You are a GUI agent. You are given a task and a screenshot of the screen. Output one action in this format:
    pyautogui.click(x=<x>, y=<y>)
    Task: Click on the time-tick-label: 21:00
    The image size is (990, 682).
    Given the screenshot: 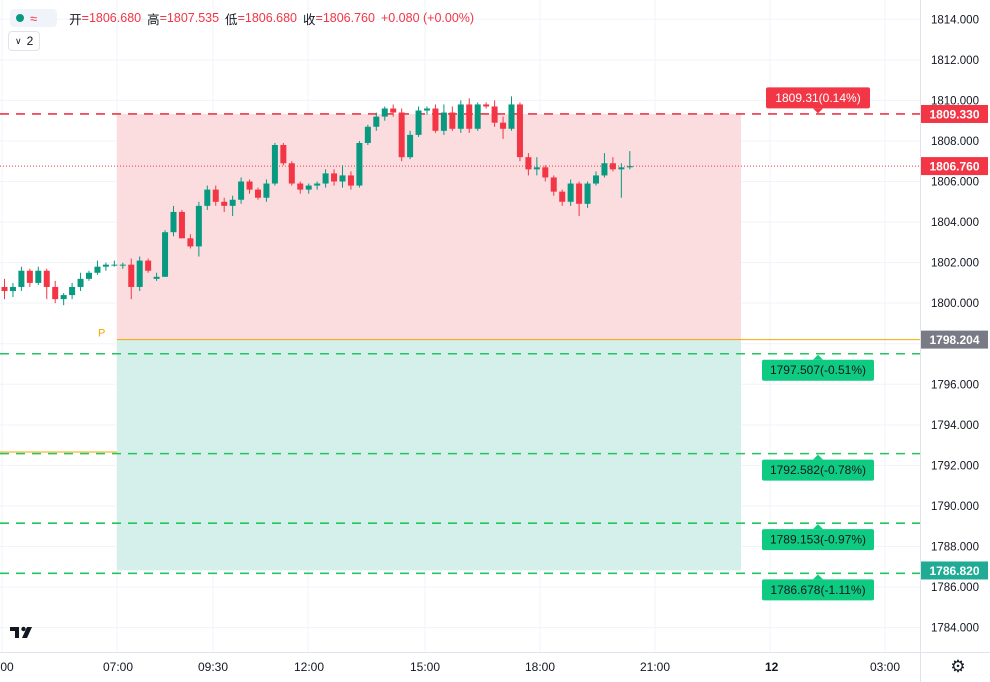 What is the action you would take?
    pyautogui.click(x=655, y=667)
    